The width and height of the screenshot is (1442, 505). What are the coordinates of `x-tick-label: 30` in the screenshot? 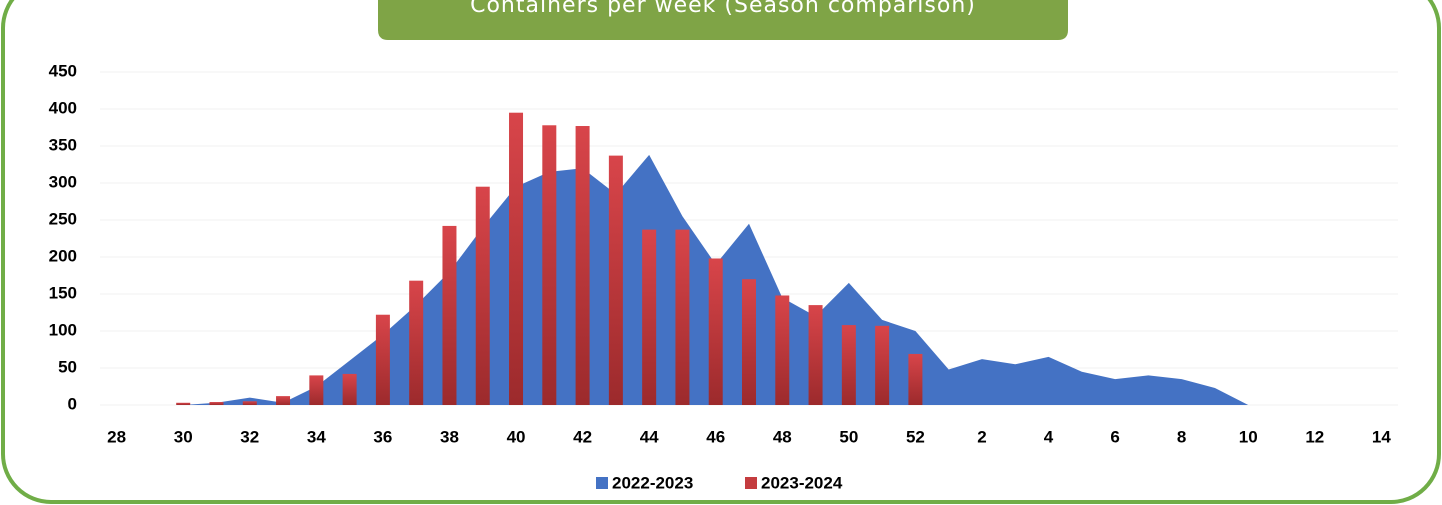 It's located at (183, 436).